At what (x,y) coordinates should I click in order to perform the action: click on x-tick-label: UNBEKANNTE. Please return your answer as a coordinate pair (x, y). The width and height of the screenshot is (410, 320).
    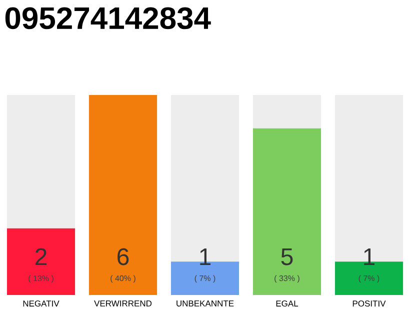
    Looking at the image, I should click on (205, 303).